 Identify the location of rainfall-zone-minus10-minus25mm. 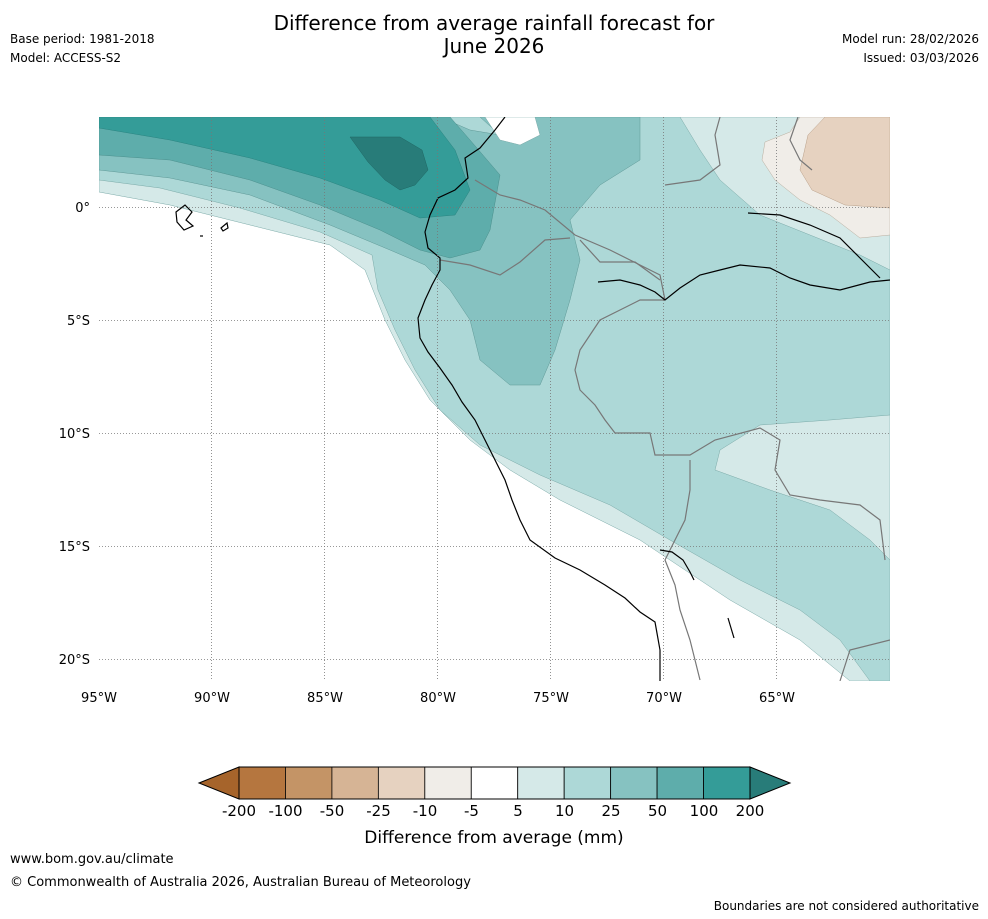
(844, 163).